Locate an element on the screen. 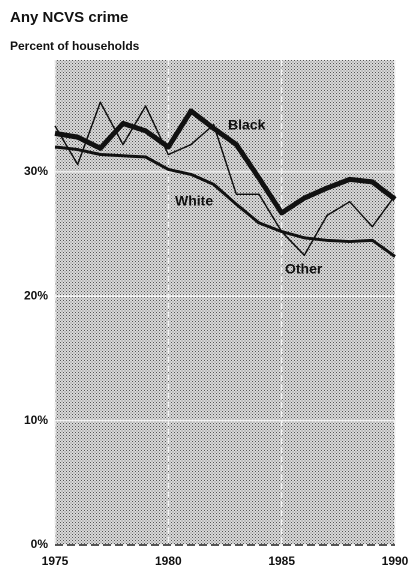 The image size is (412, 573). x-tick-label: 1980 is located at coordinates (168, 561).